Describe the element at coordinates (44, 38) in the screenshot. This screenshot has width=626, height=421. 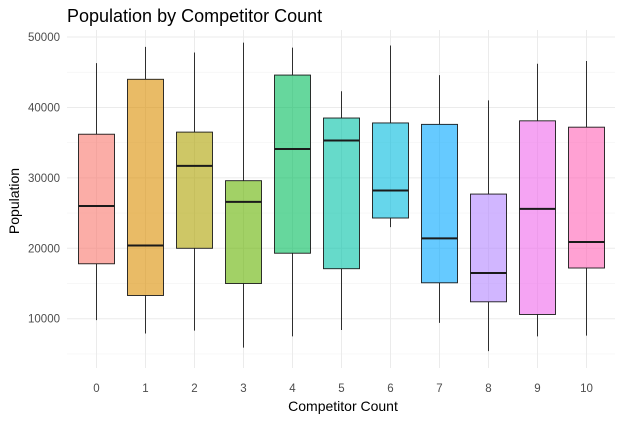
I see `y-tick-label: 50000` at that location.